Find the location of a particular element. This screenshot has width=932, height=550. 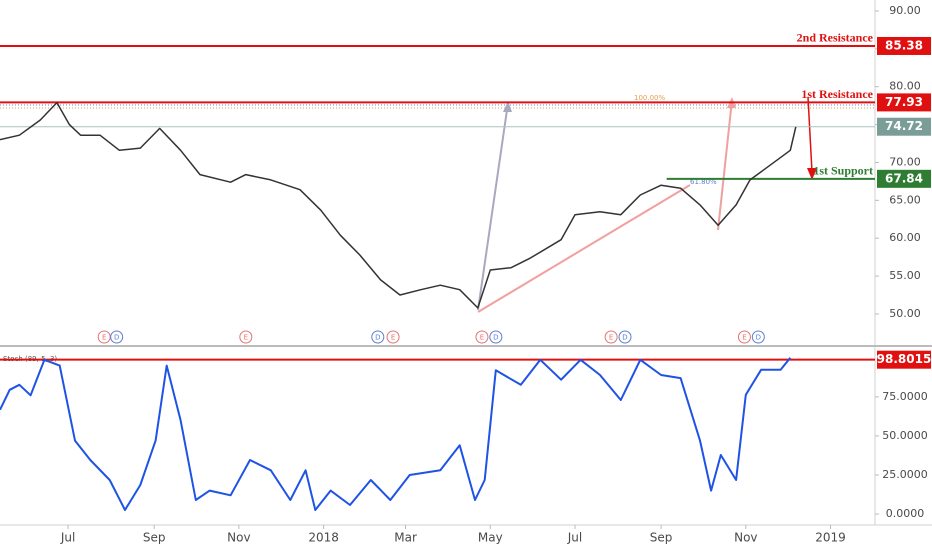

y-tick-label: 80.00 is located at coordinates (905, 86).